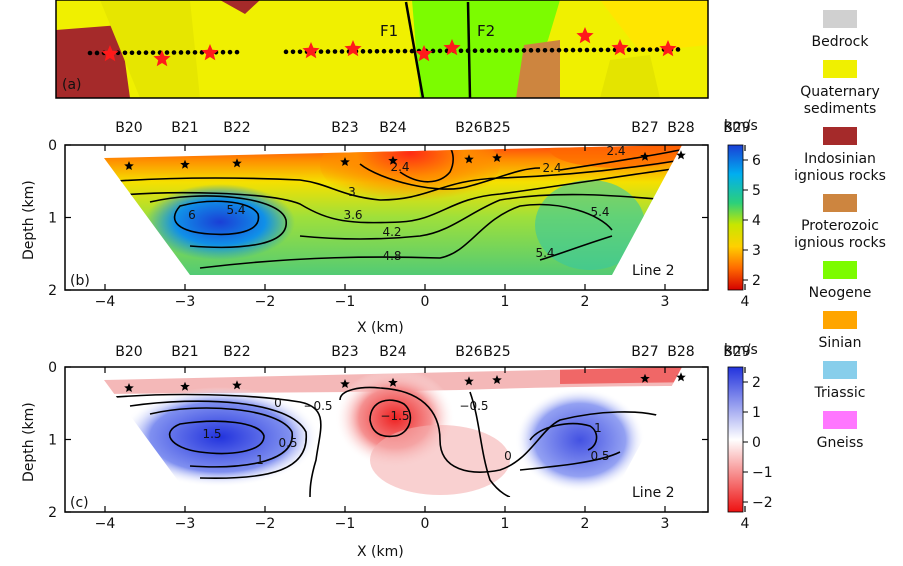 Image resolution: width=903 pixels, height=566 pixels. I want to click on legend-label: Indosinian, so click(840, 159).